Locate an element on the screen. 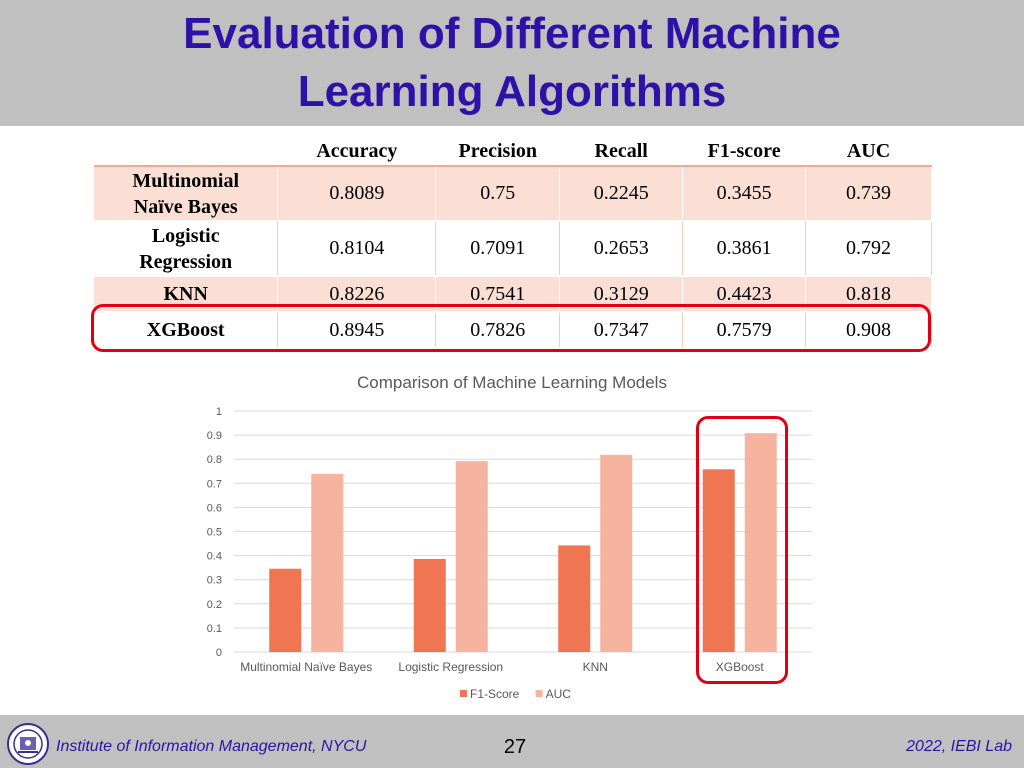 Image resolution: width=1024 pixels, height=768 pixels. table-cell: 0.8104 is located at coordinates (357, 249).